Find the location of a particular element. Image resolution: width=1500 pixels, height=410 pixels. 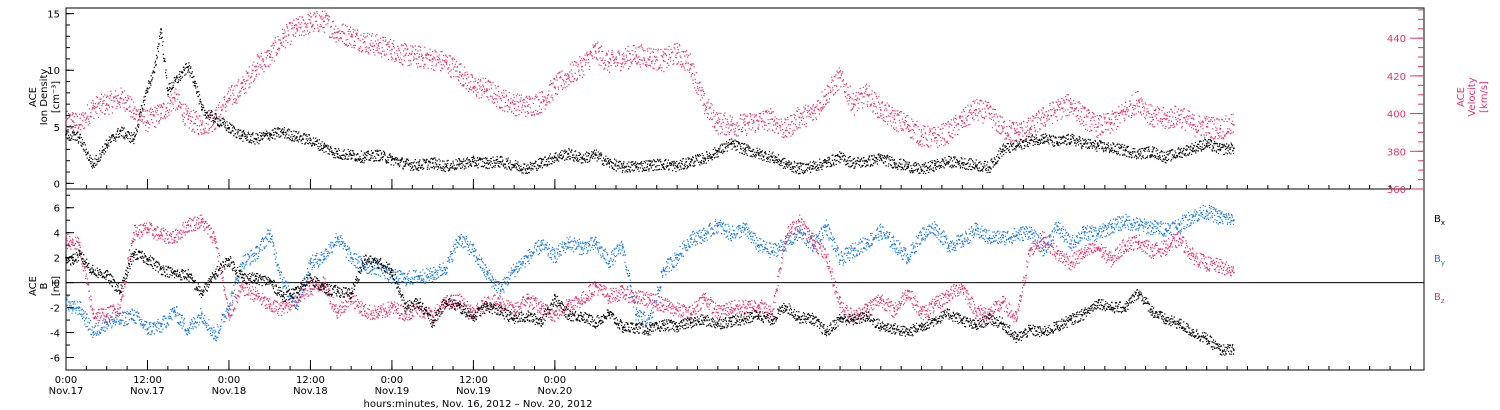

bottom-tick-label: 2 is located at coordinates (57, 259).